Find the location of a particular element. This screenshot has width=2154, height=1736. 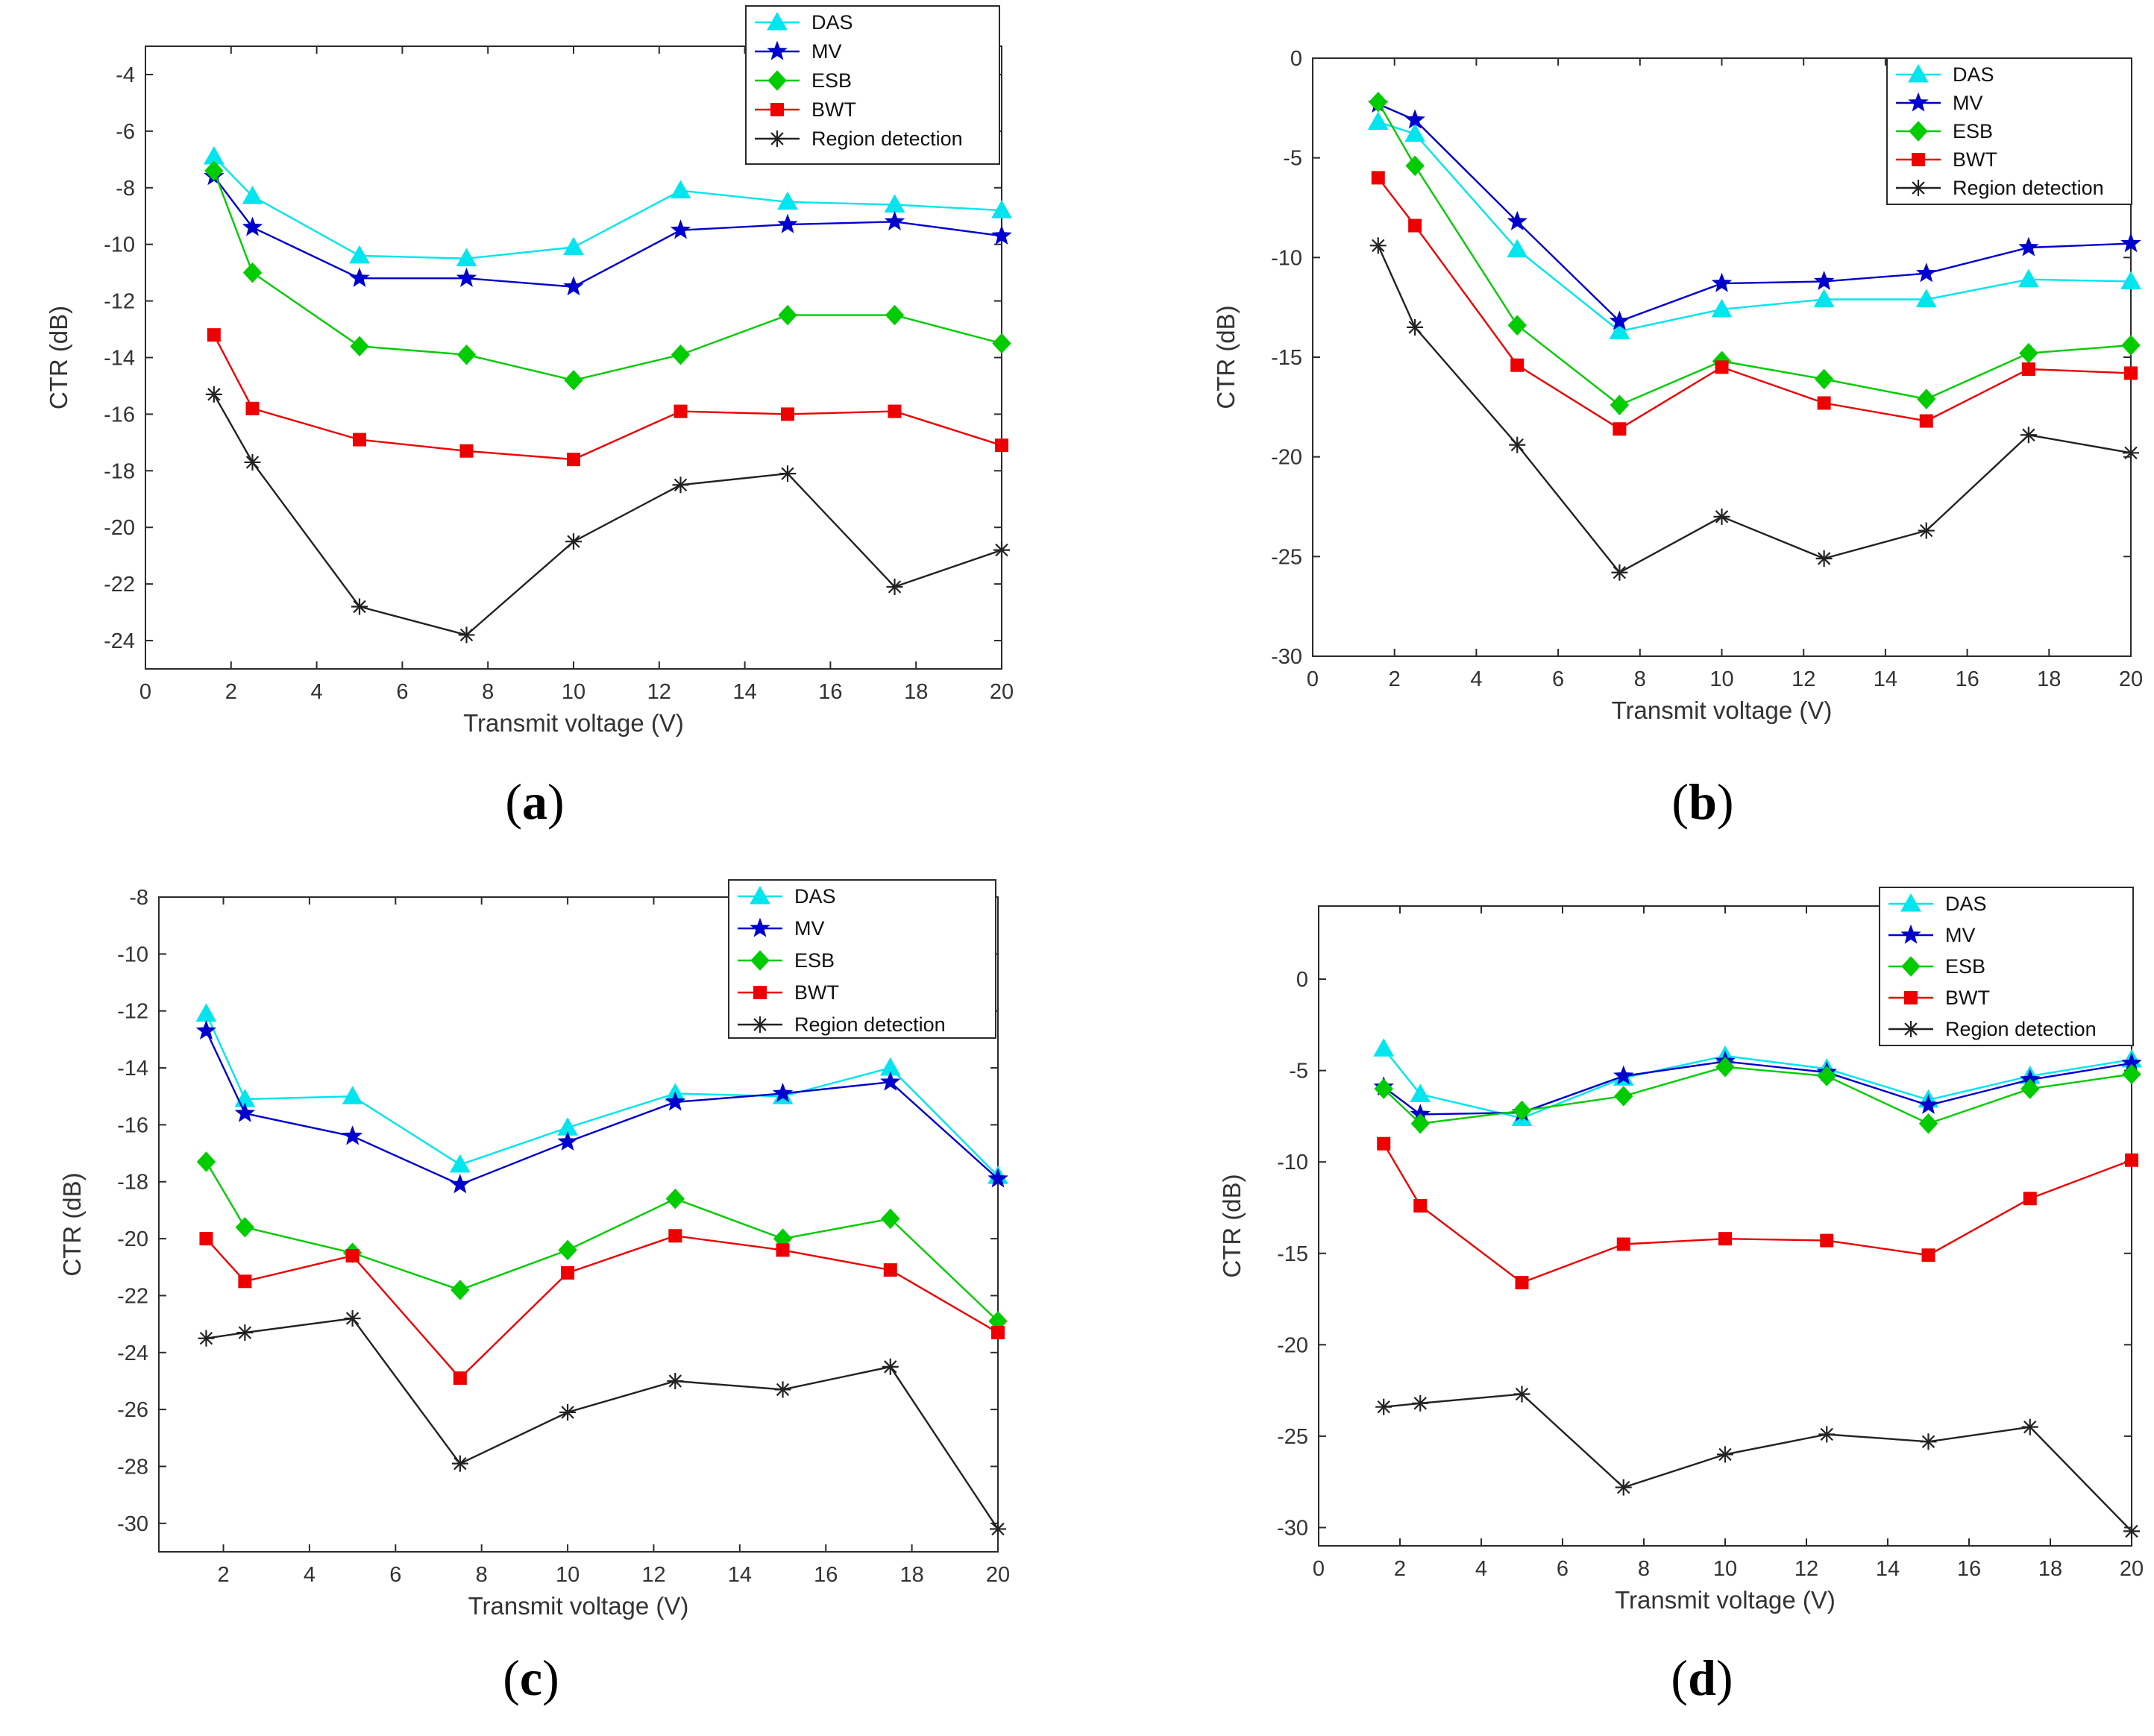

panel-c-series-bwt is located at coordinates (602, 1308).